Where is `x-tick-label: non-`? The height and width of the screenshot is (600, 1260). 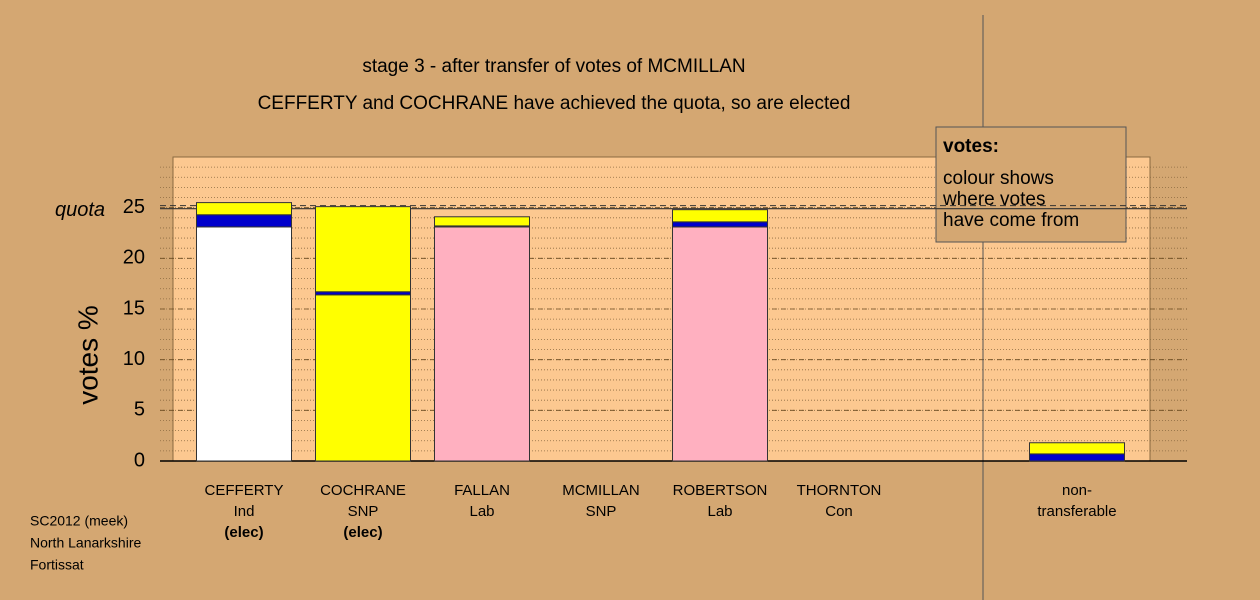 x-tick-label: non- is located at coordinates (1077, 490).